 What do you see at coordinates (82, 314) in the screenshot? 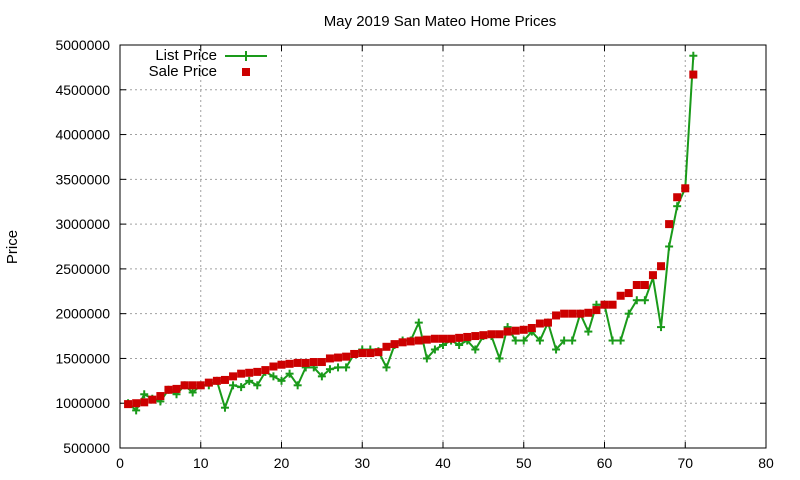
I see `y-tick-label: 2000000` at bounding box center [82, 314].